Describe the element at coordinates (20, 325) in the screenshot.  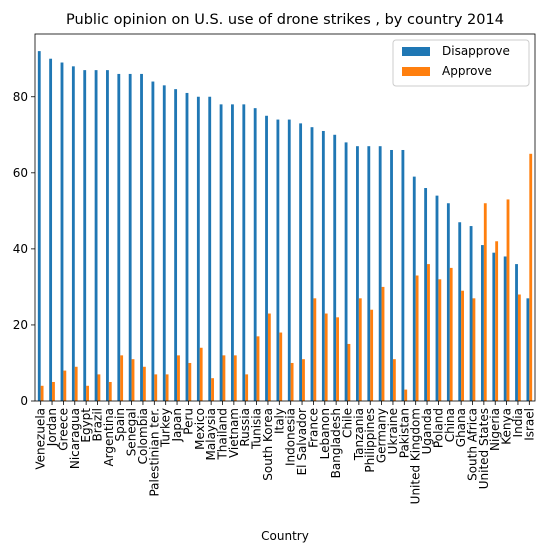
I see `y-tick-label: 20` at that location.